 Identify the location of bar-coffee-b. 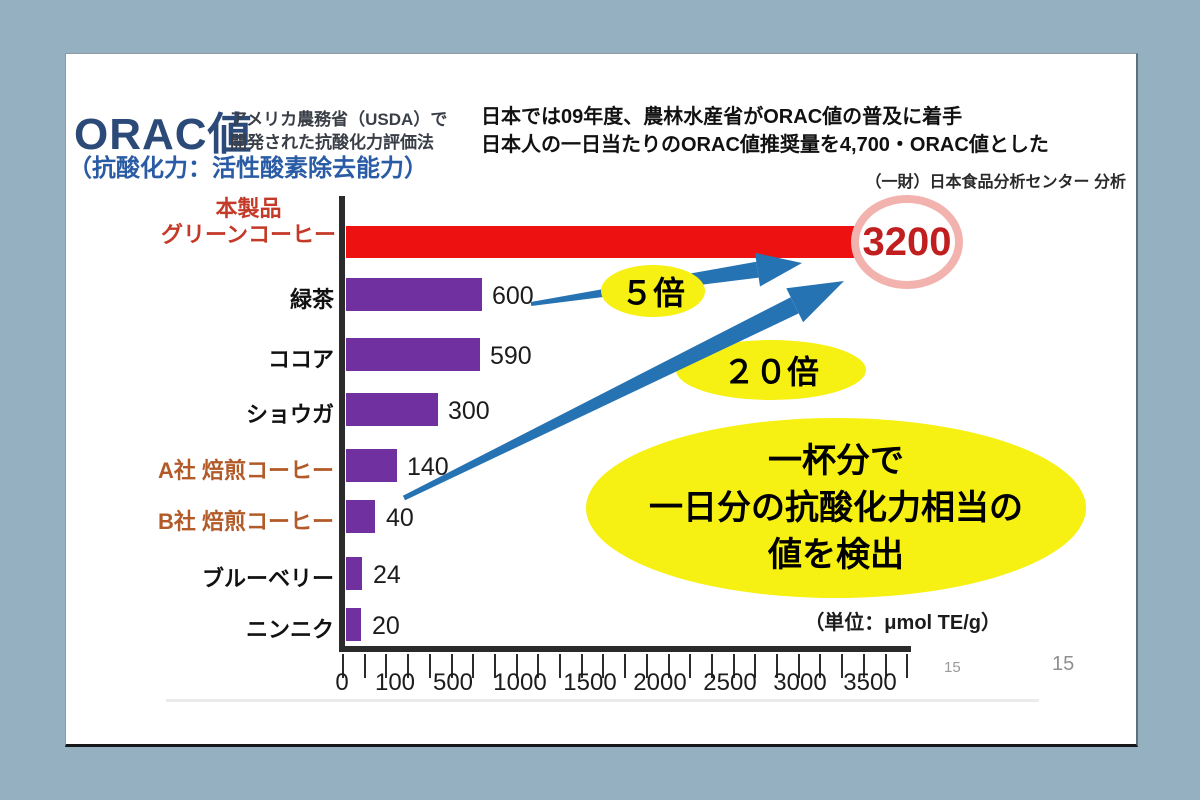
(360, 516).